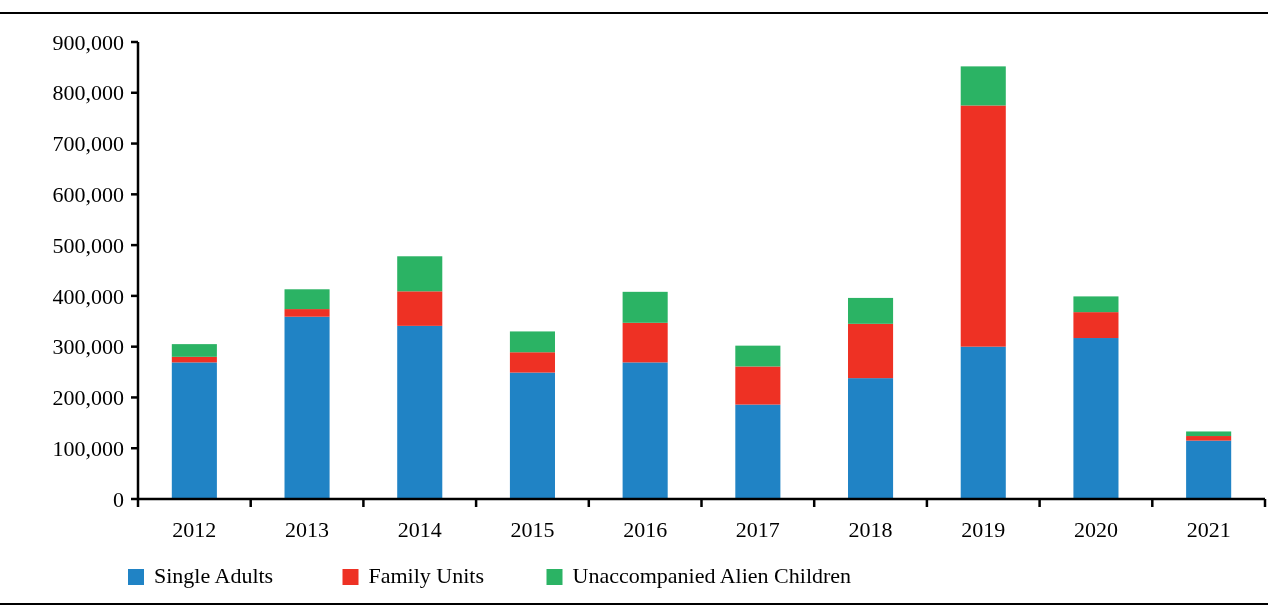 The width and height of the screenshot is (1268, 616). What do you see at coordinates (194, 529) in the screenshot?
I see `x-tick-label: 2012` at bounding box center [194, 529].